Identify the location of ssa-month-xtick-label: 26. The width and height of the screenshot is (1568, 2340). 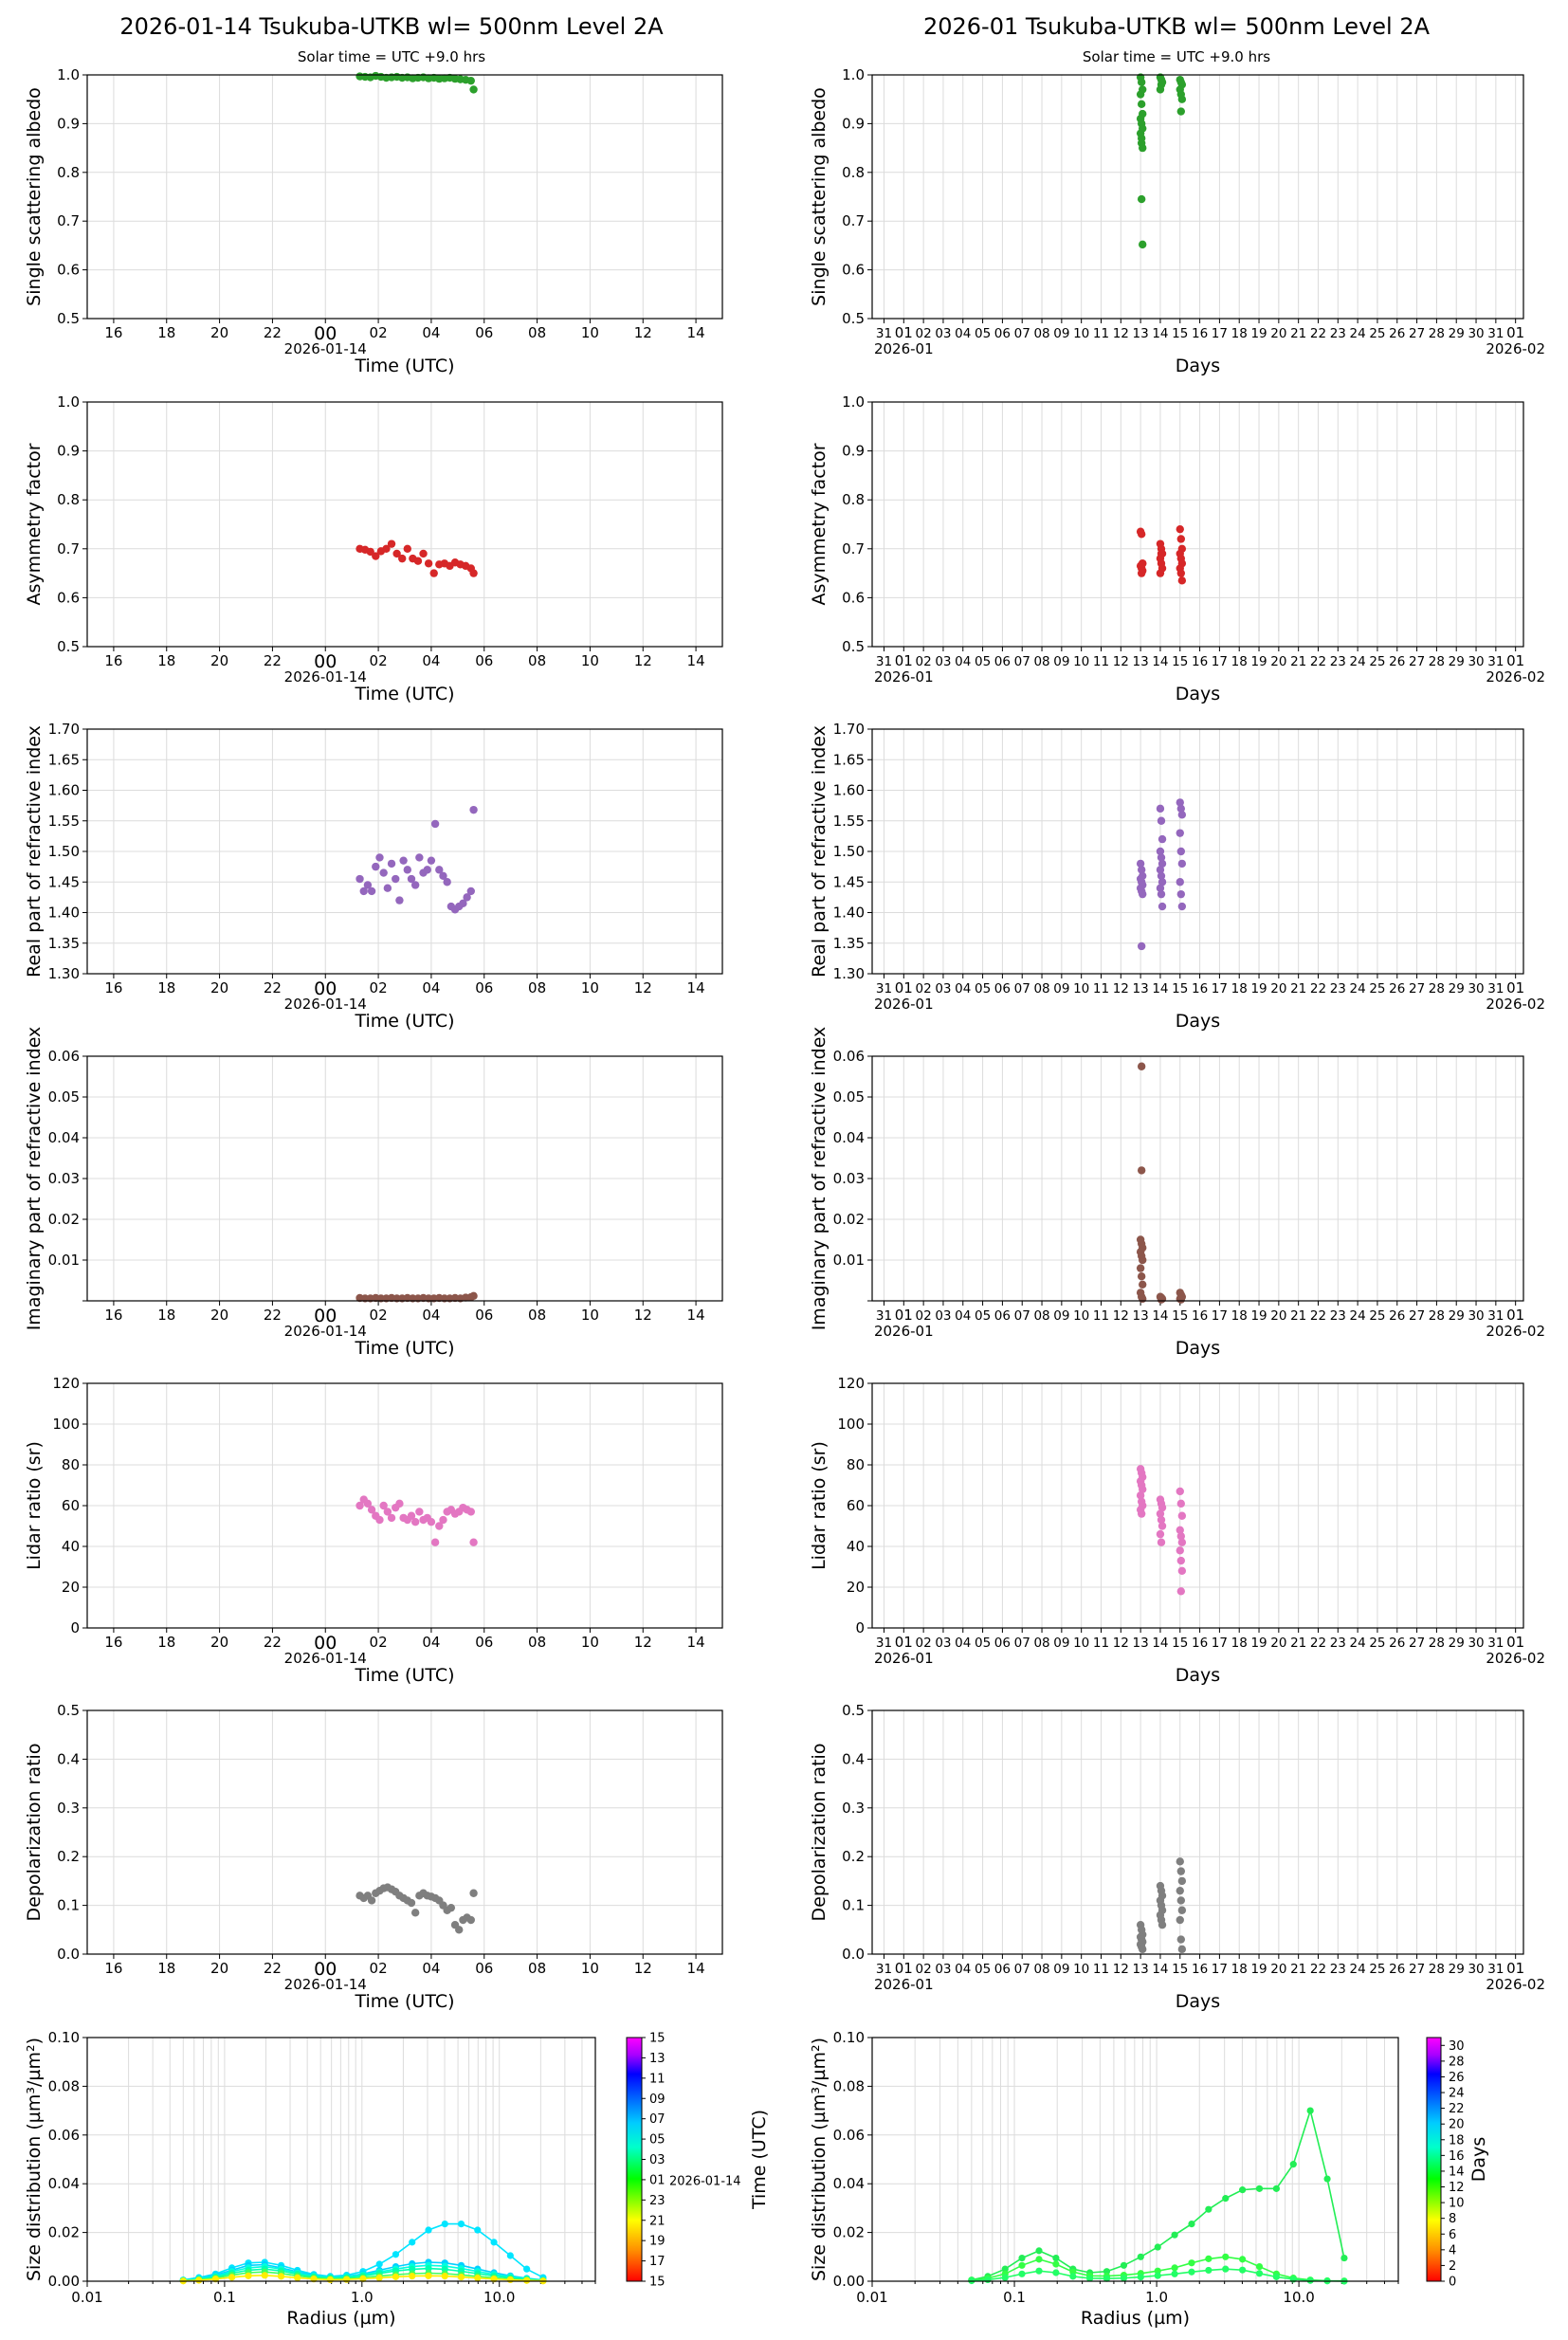
(1397, 333).